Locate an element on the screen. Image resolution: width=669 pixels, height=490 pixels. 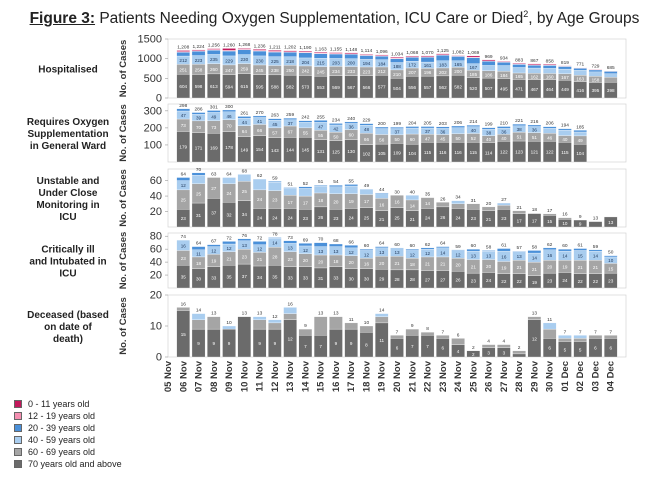
total-label: 59 is located at coordinates (275, 178).